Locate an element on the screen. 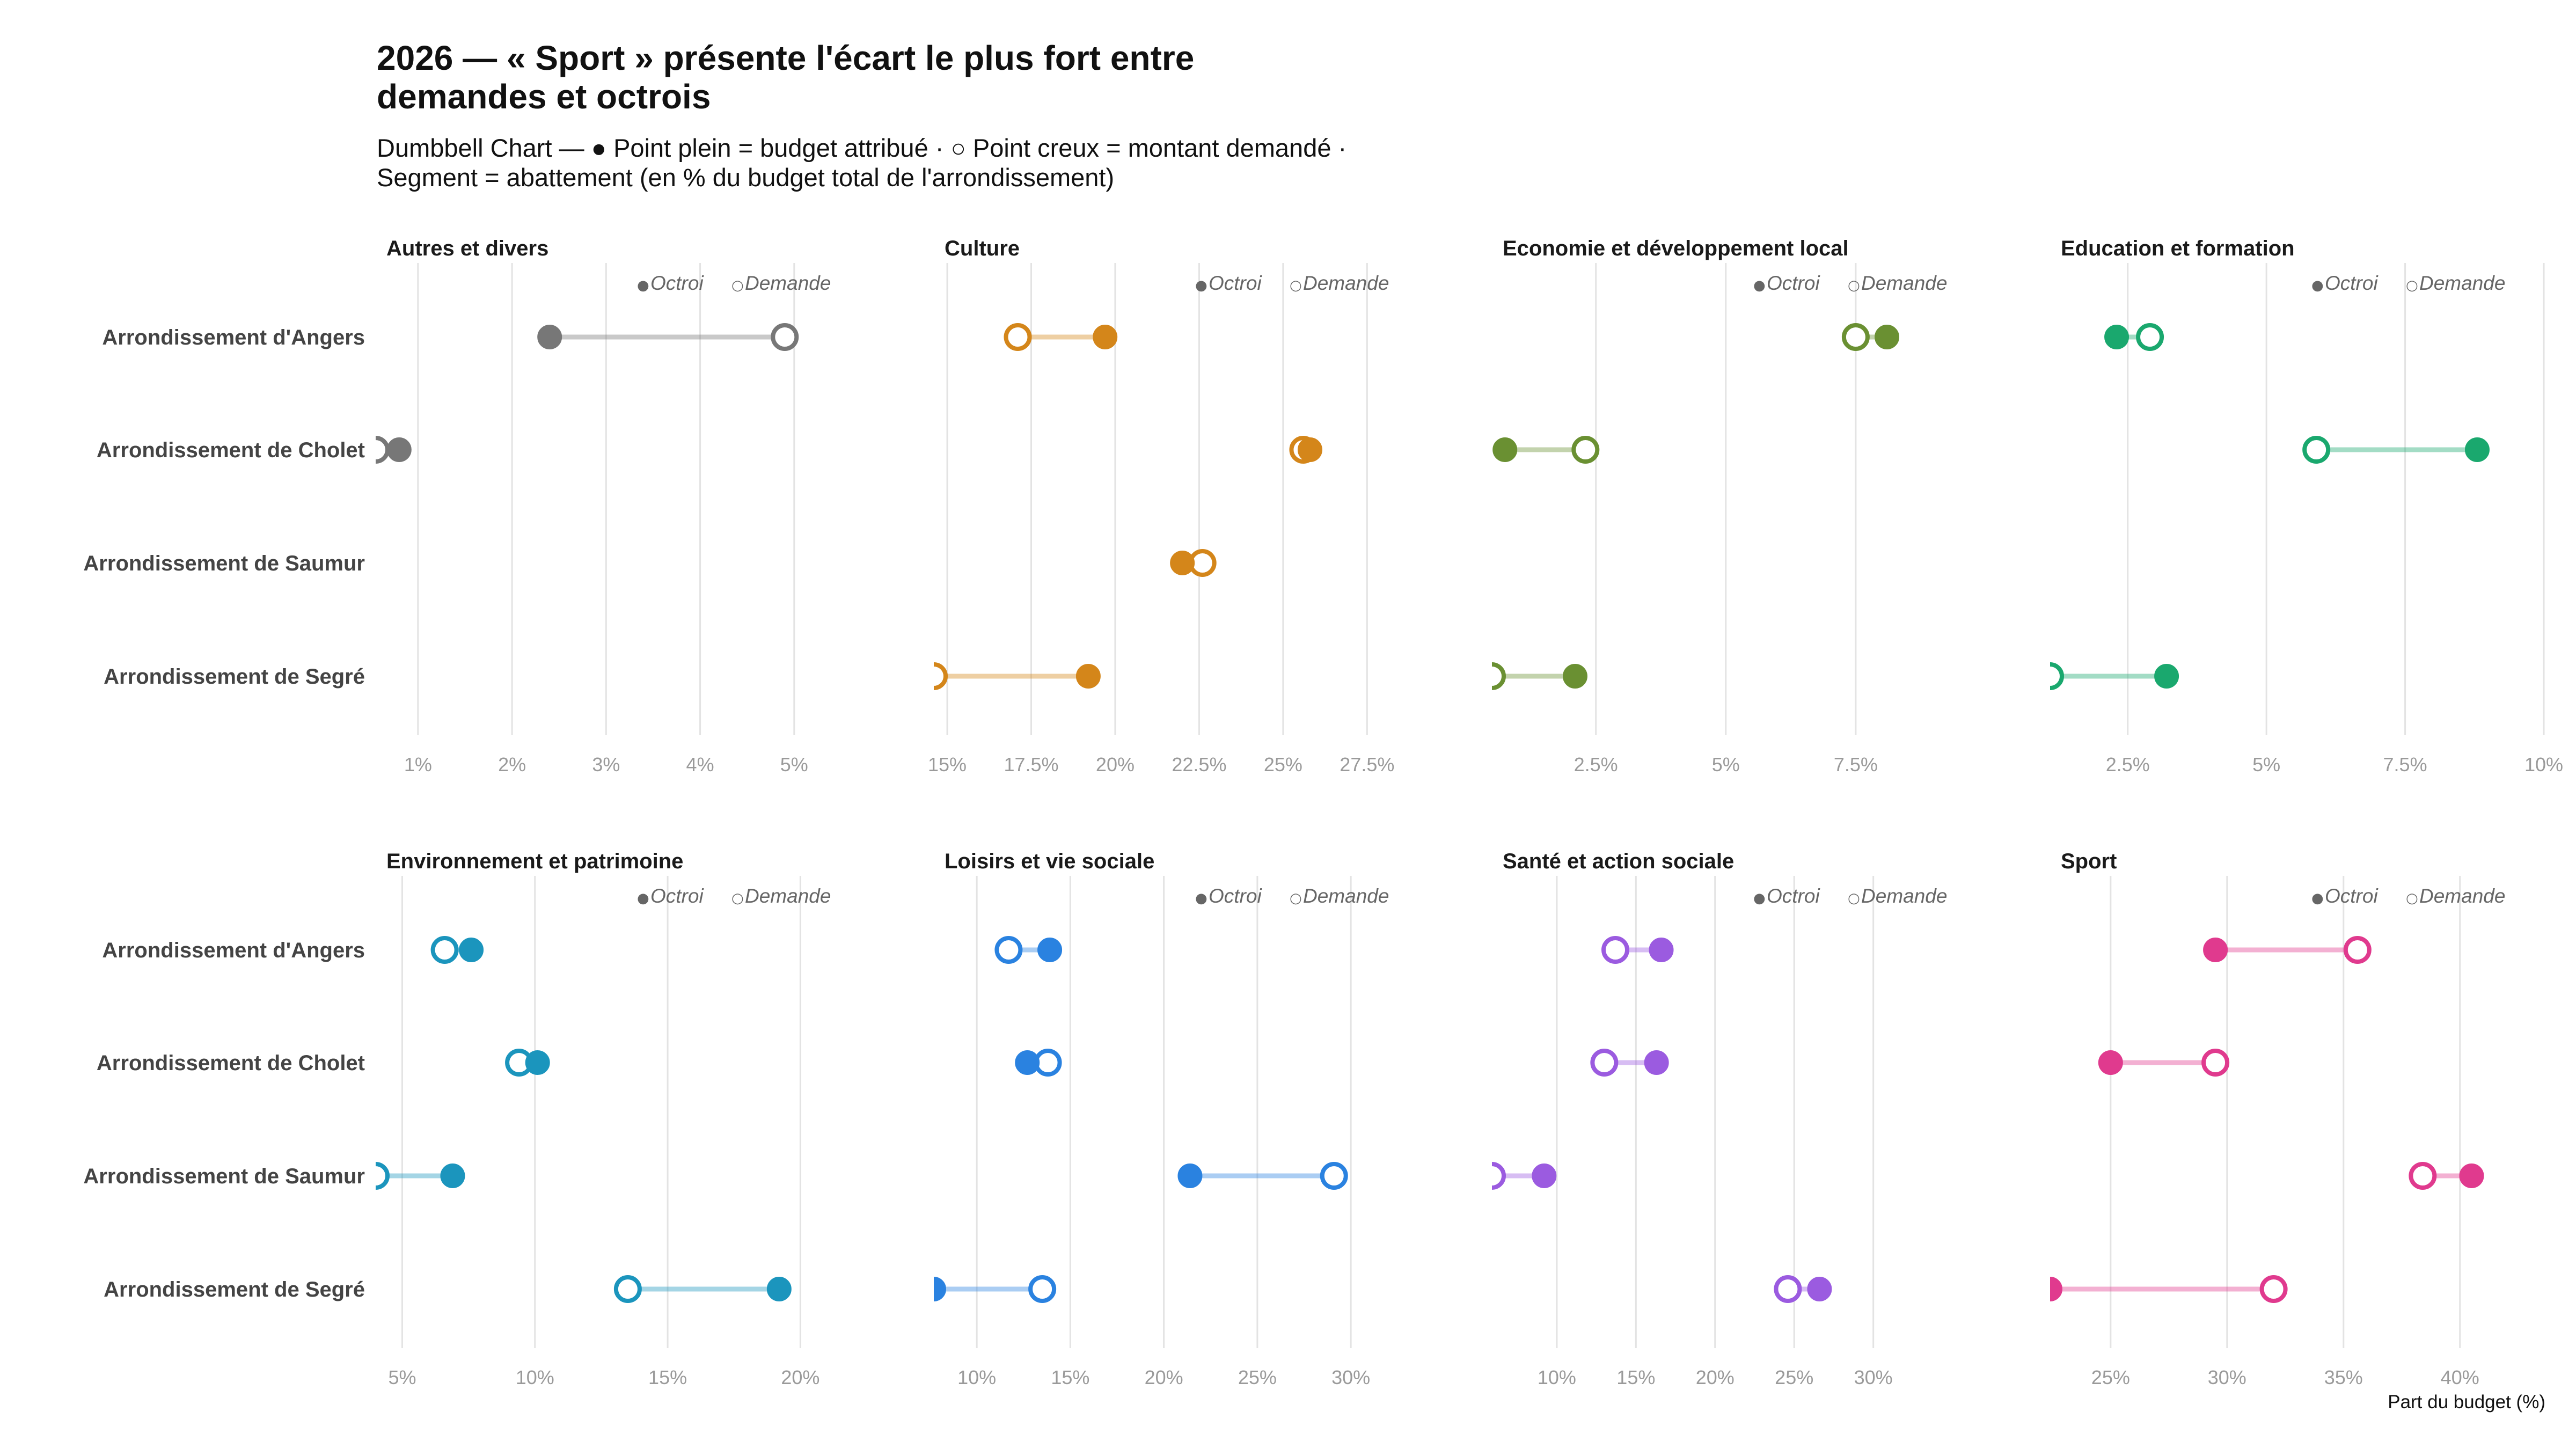  x-tick-label: 20% is located at coordinates (1715, 1377).